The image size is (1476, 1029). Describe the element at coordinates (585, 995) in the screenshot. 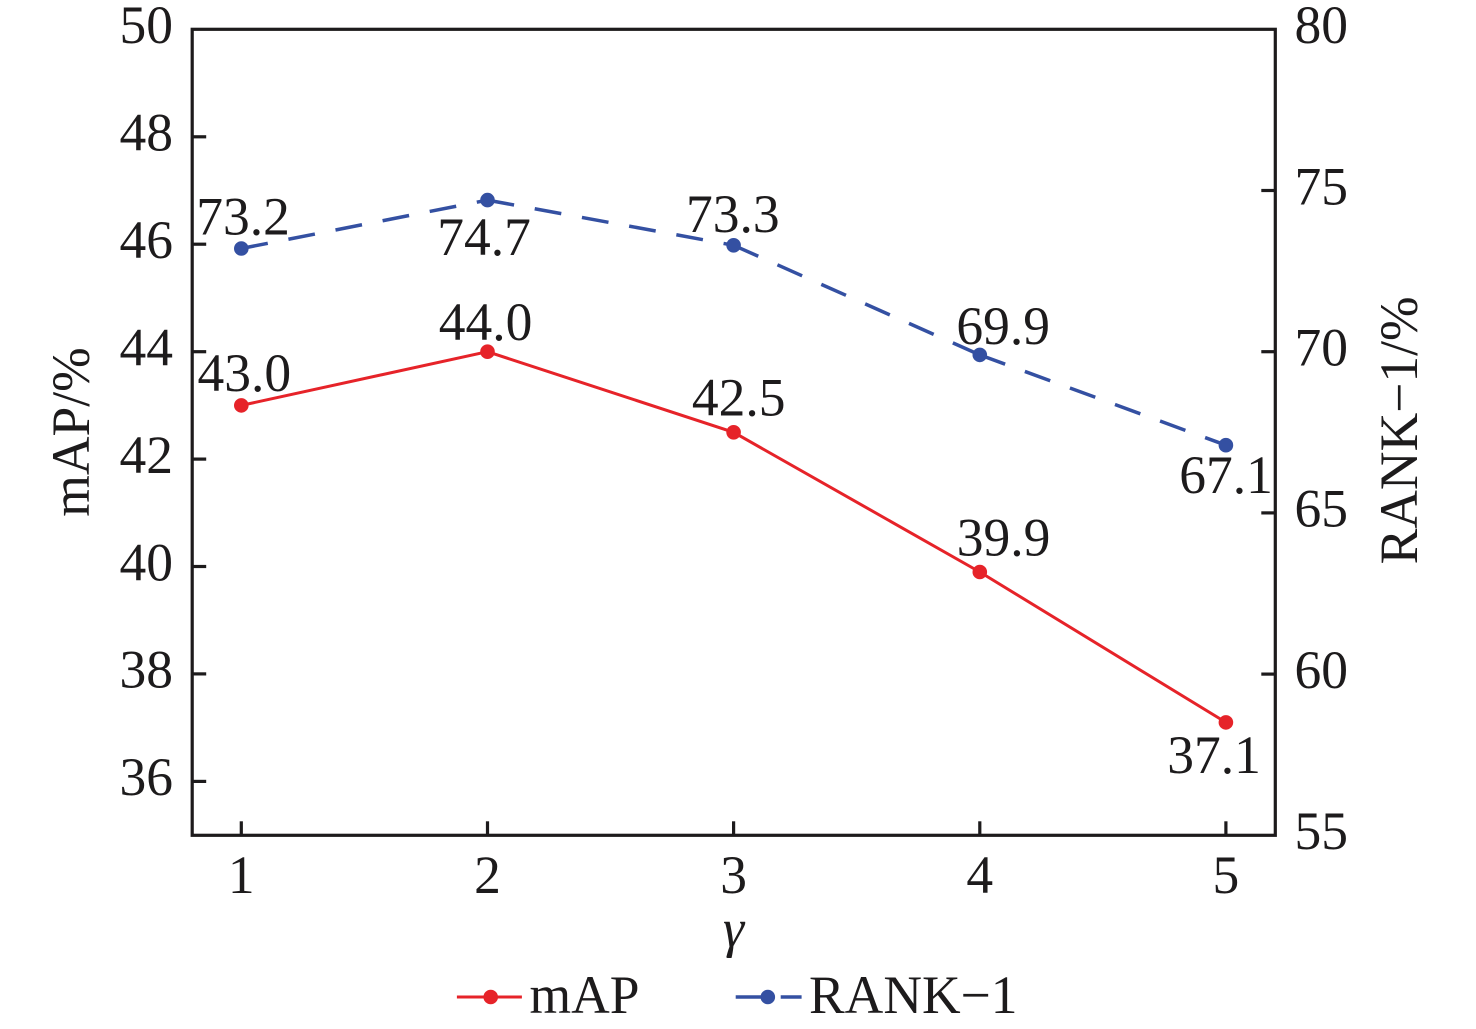

I see `svg-text: mAP` at that location.